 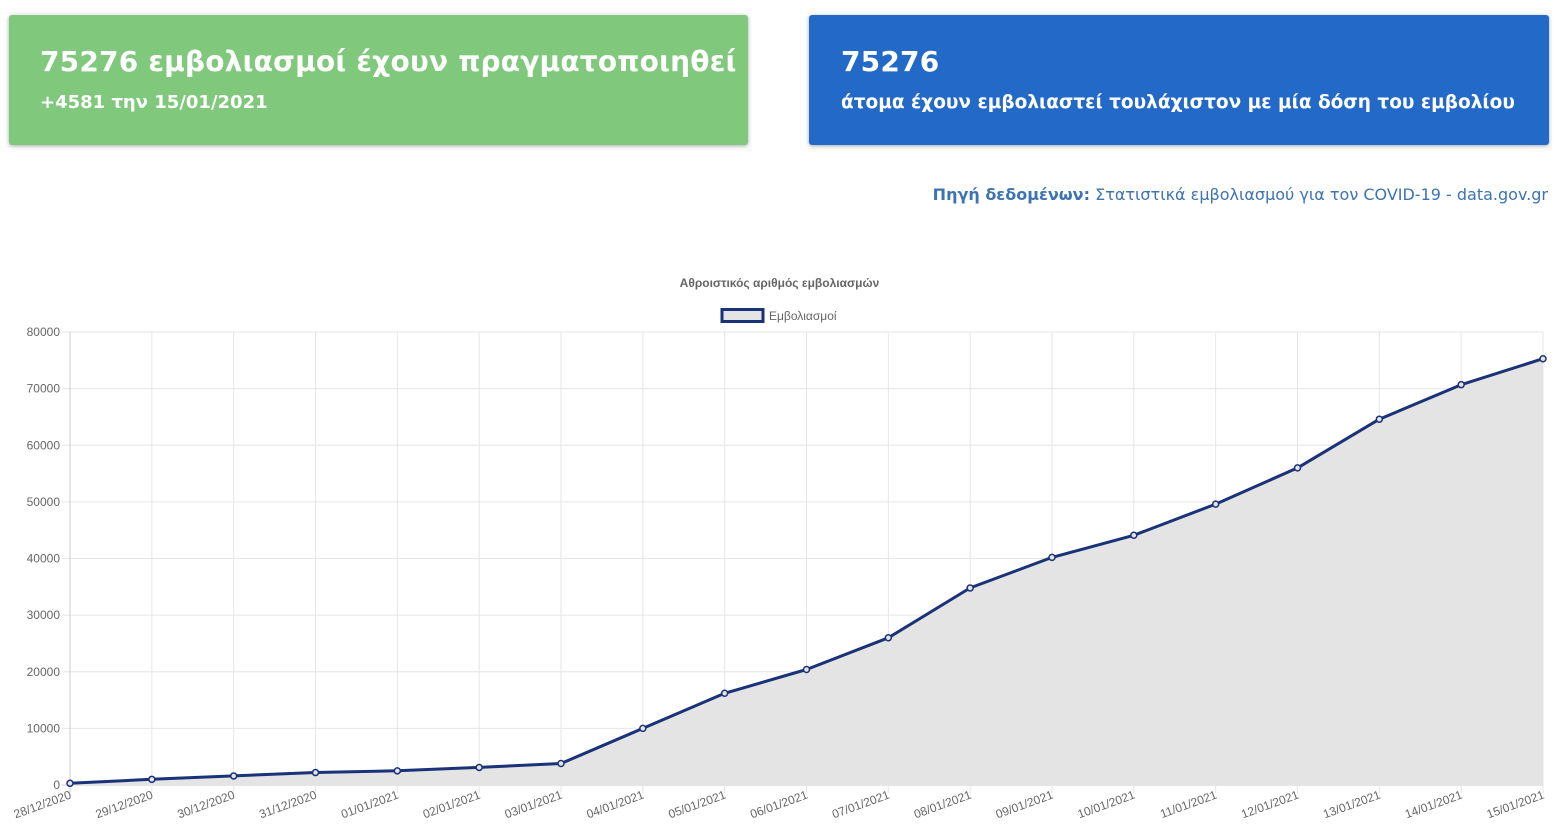 What do you see at coordinates (388, 61) in the screenshot?
I see `total-vaccinations-headline: 75276 εμβολιασμοί έχουν πραγματοποιηθεί` at bounding box center [388, 61].